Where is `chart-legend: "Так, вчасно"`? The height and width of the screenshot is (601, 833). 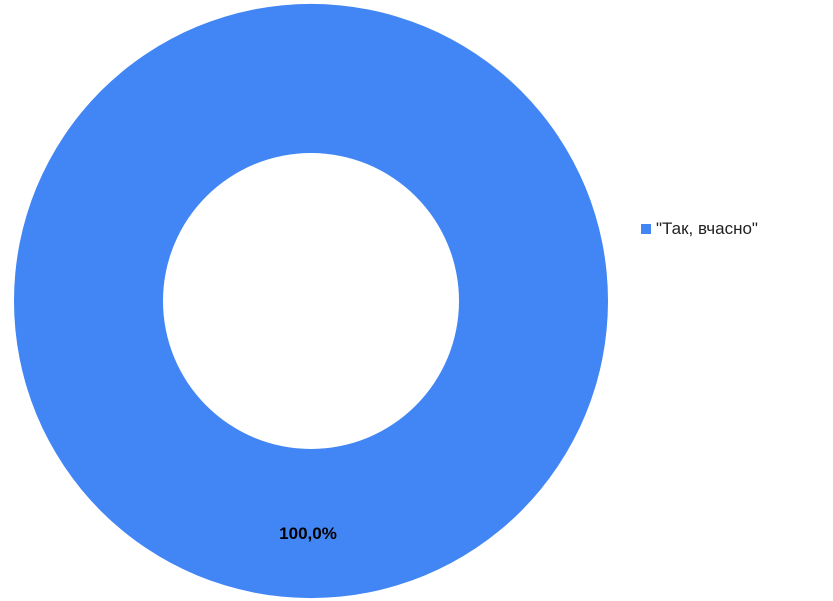 chart-legend: "Так, вчасно" is located at coordinates (699, 229).